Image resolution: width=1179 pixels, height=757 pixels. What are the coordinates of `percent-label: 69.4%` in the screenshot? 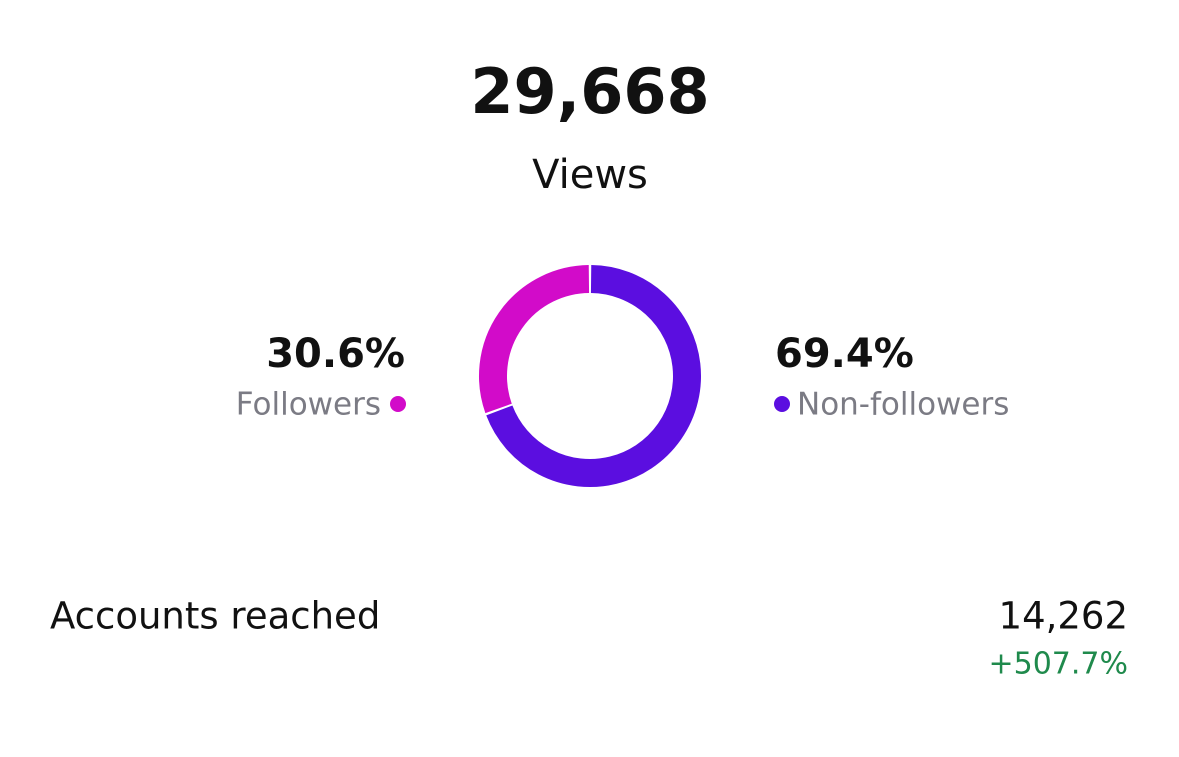 It's located at (844, 354).